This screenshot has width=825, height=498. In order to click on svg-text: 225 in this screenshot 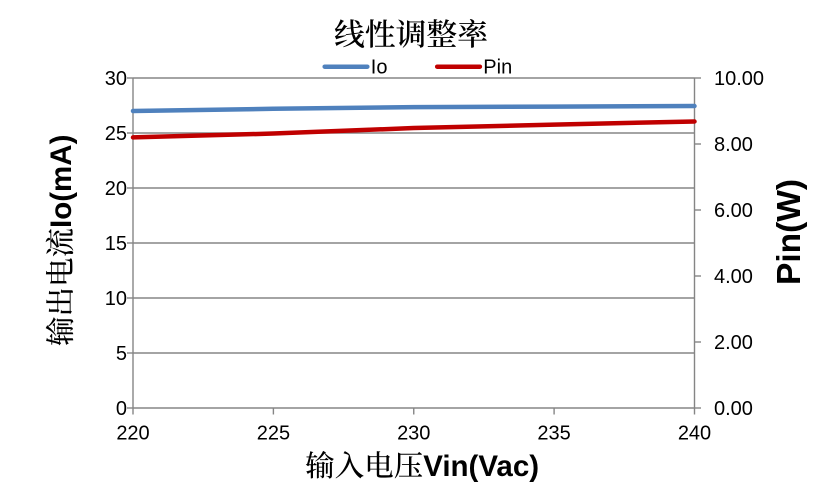, I will do `click(273, 434)`.